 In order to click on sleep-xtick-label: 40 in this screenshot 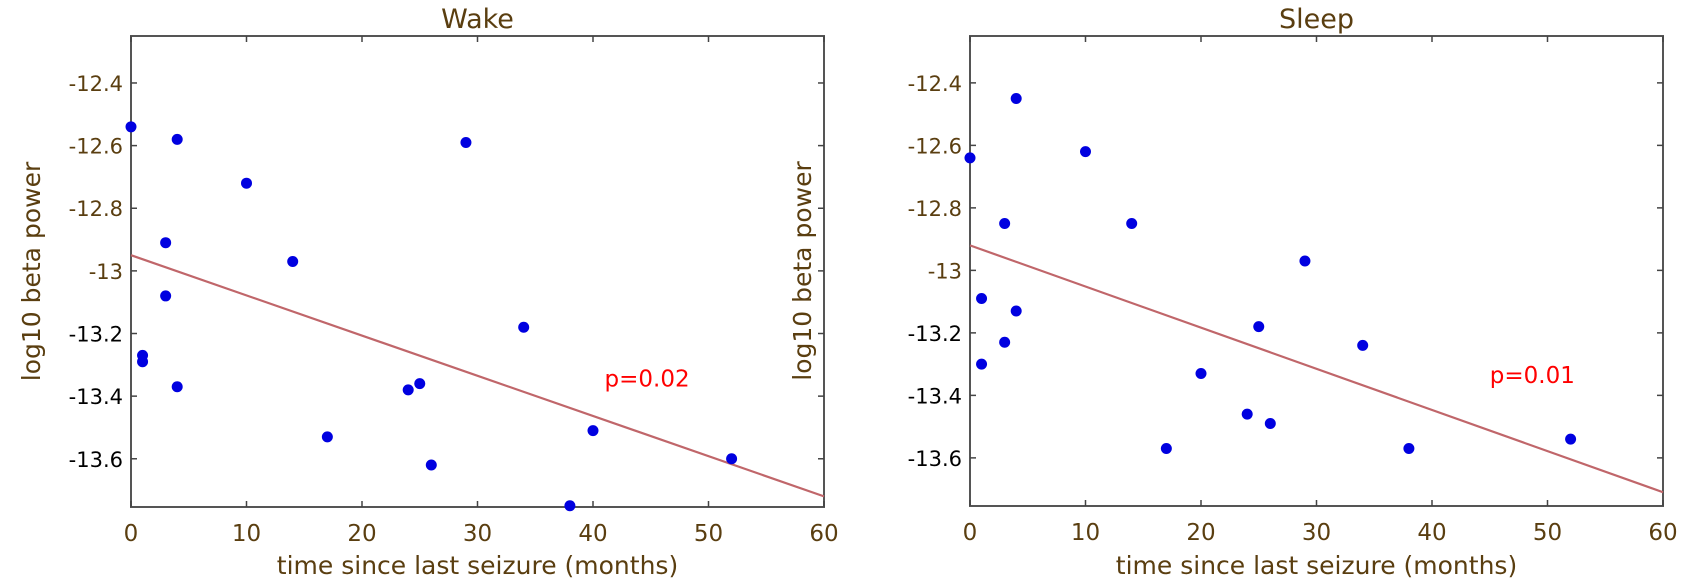, I will do `click(1431, 533)`.